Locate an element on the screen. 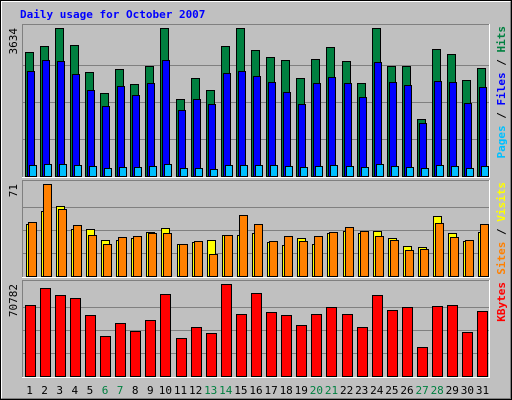  x-tick-label: 31 is located at coordinates (482, 390).